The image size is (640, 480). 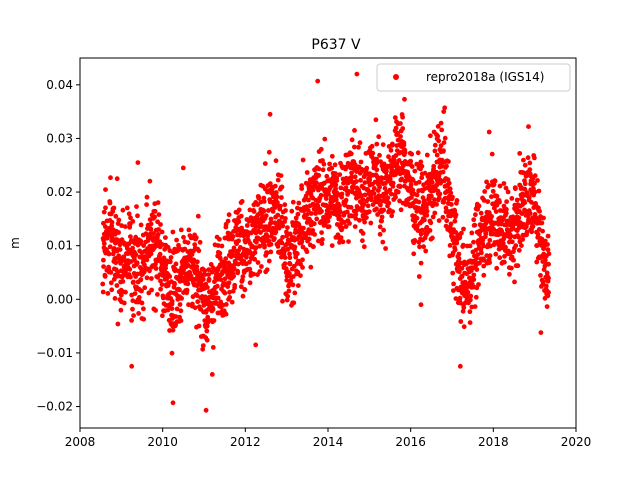 What do you see at coordinates (59, 299) in the screenshot?
I see `y-tick-label: 0.00` at bounding box center [59, 299].